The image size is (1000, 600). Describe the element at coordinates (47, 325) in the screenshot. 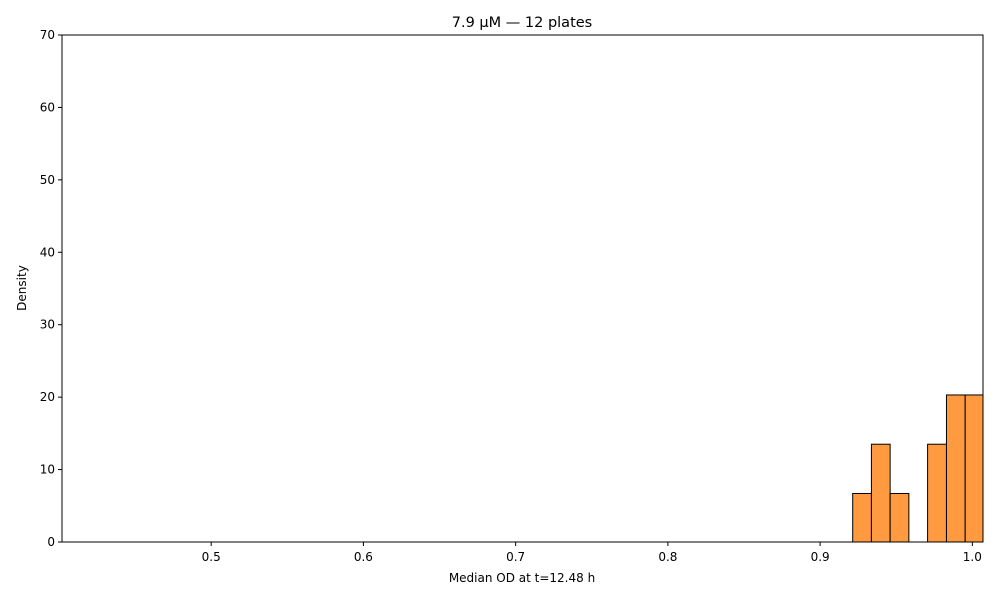

I see `y-tick-label: 30` at that location.